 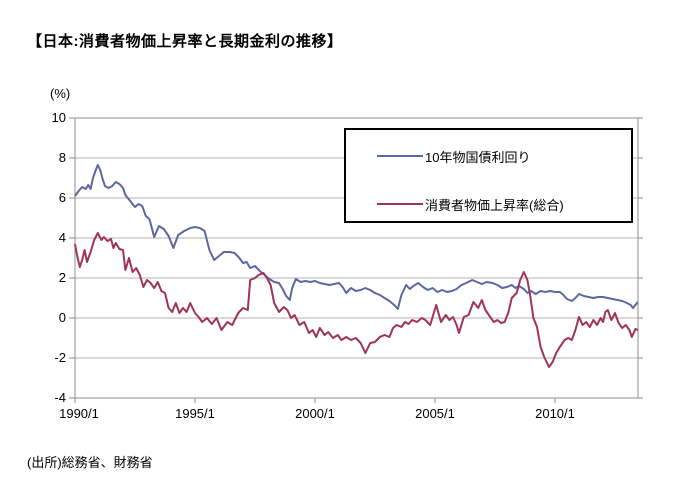 What do you see at coordinates (90, 462) in the screenshot?
I see `source-note: (出所)総務省、財務省` at bounding box center [90, 462].